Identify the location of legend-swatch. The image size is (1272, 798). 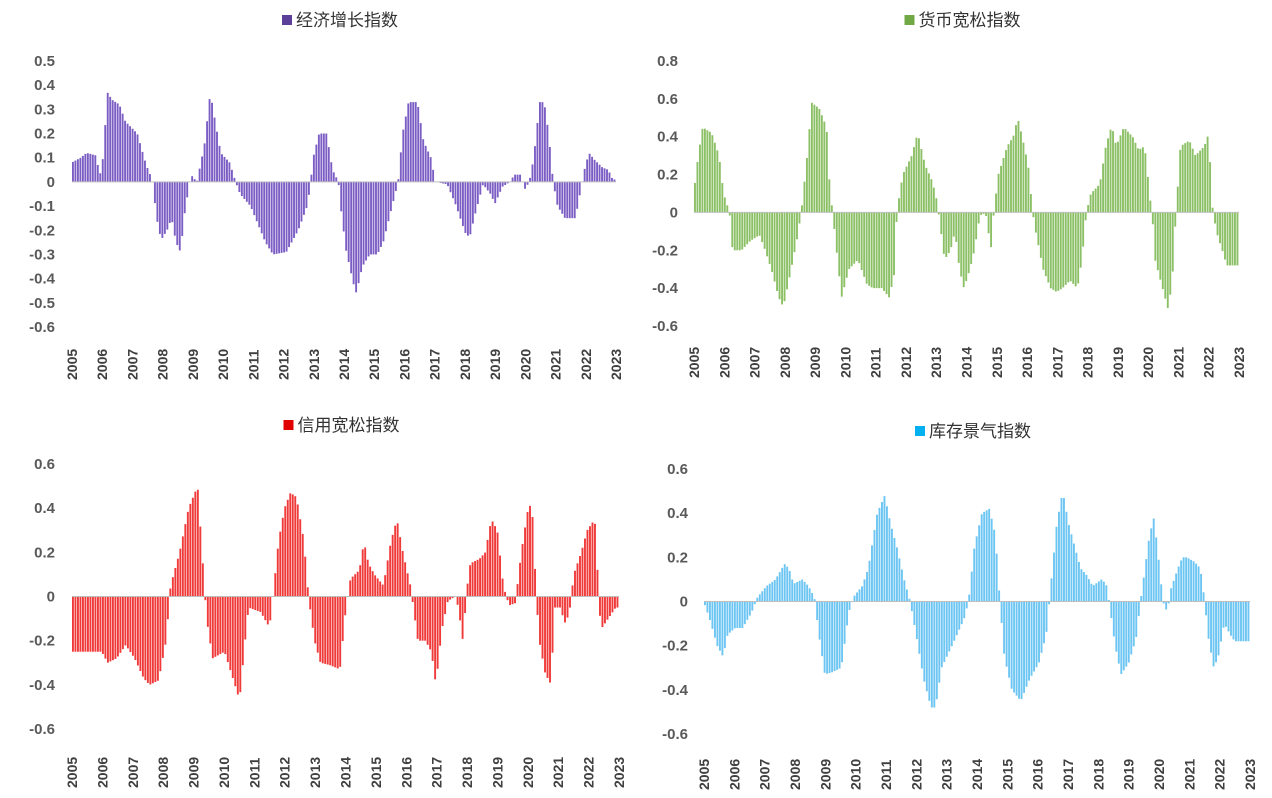
(287, 20).